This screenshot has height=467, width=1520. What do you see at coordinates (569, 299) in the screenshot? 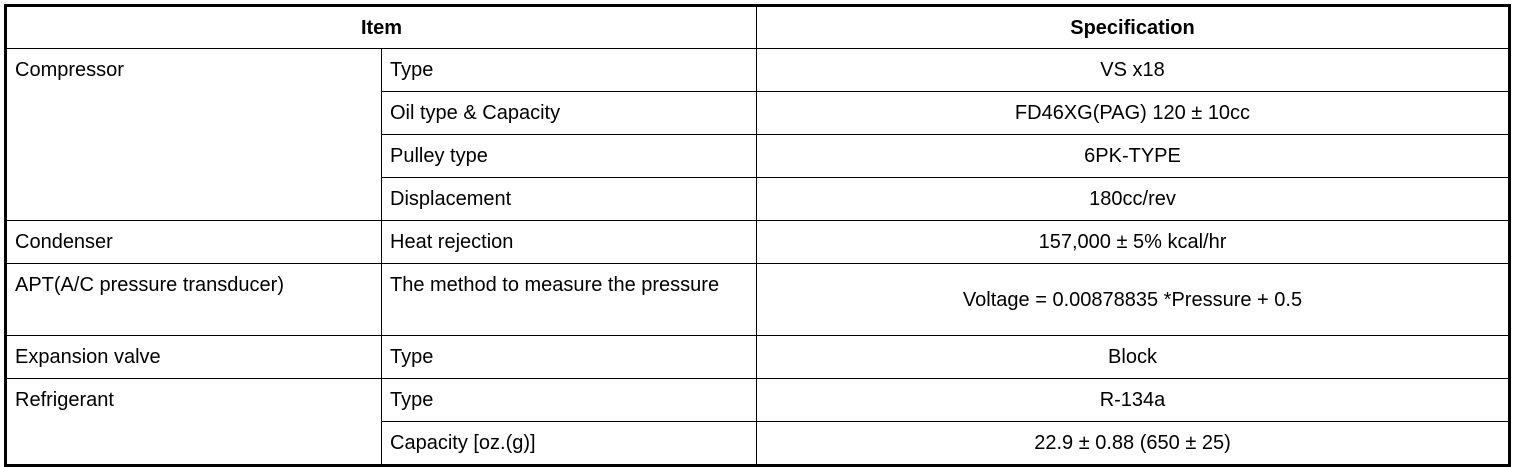
I see `item-cell: The method to measure the pressure` at bounding box center [569, 299].